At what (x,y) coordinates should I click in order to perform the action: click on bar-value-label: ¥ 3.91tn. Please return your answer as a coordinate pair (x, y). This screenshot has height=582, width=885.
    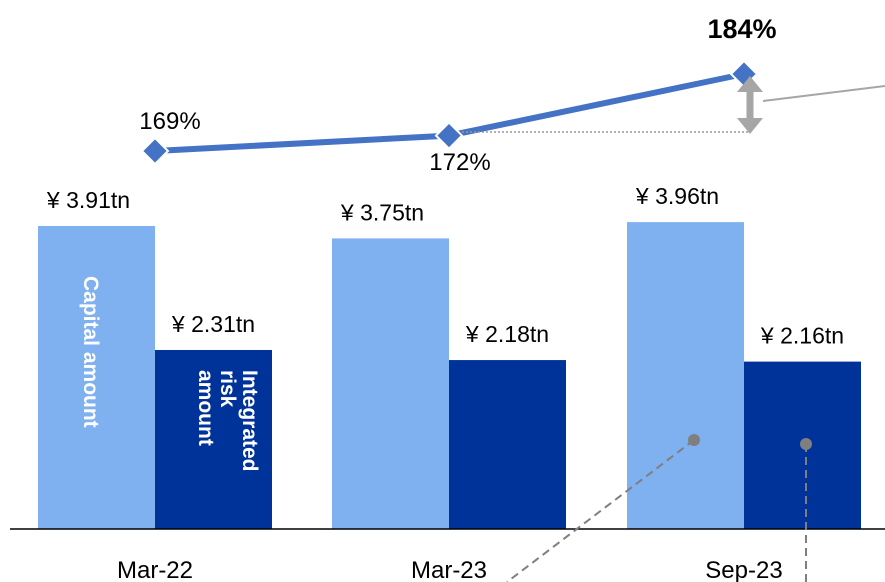
    Looking at the image, I should click on (88, 200).